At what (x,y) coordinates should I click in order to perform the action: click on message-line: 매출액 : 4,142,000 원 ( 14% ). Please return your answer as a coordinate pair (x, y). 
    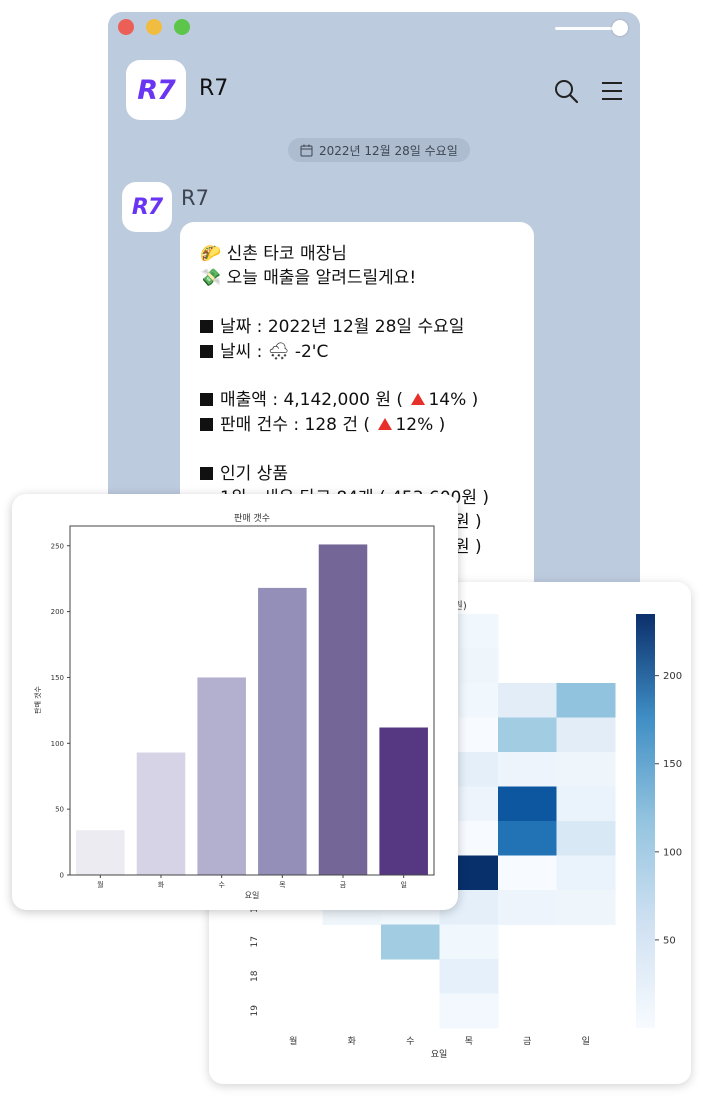
    Looking at the image, I should click on (357, 400).